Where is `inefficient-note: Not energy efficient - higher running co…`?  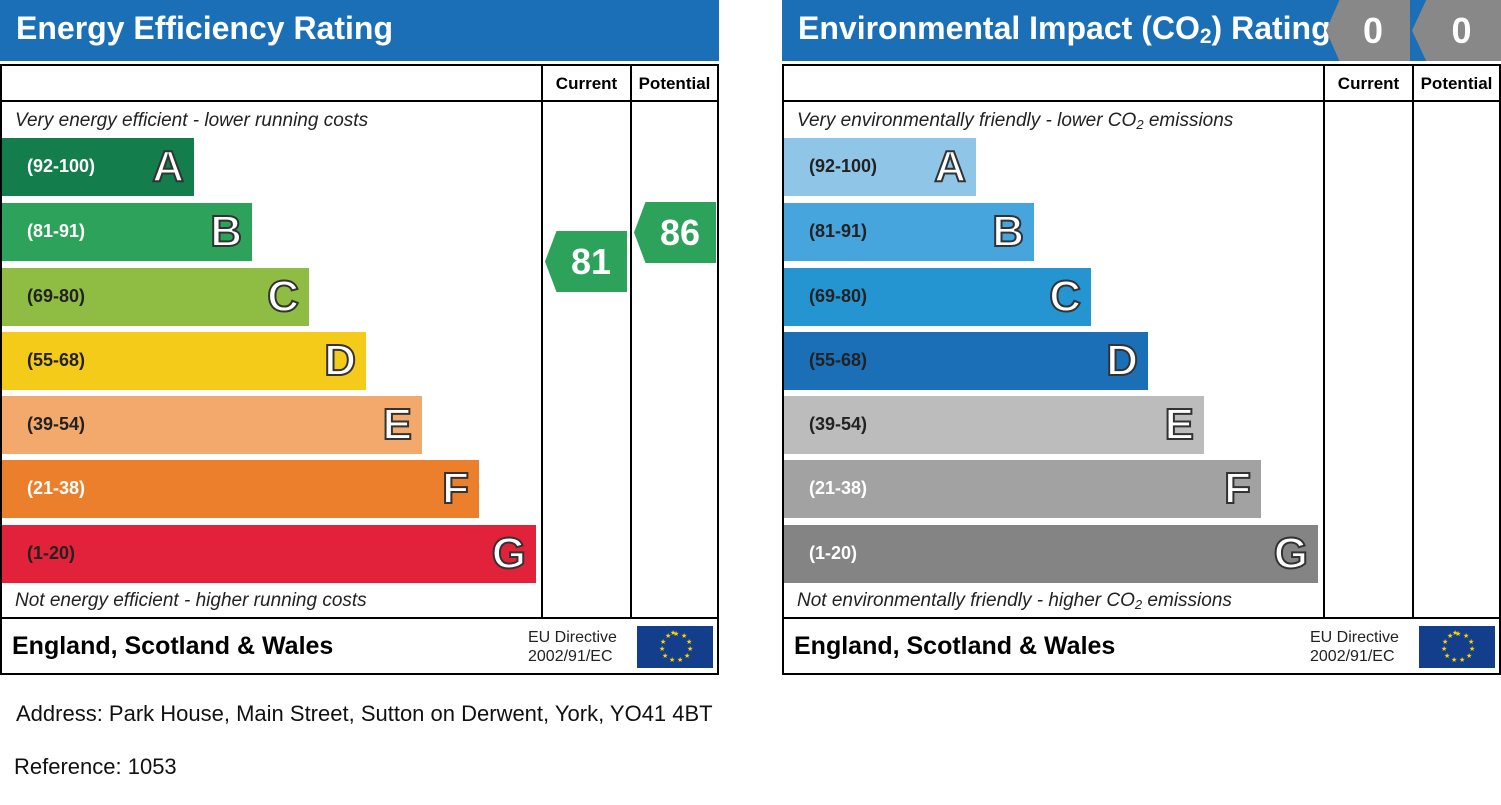 inefficient-note: Not energy efficient - higher running co… is located at coordinates (191, 600).